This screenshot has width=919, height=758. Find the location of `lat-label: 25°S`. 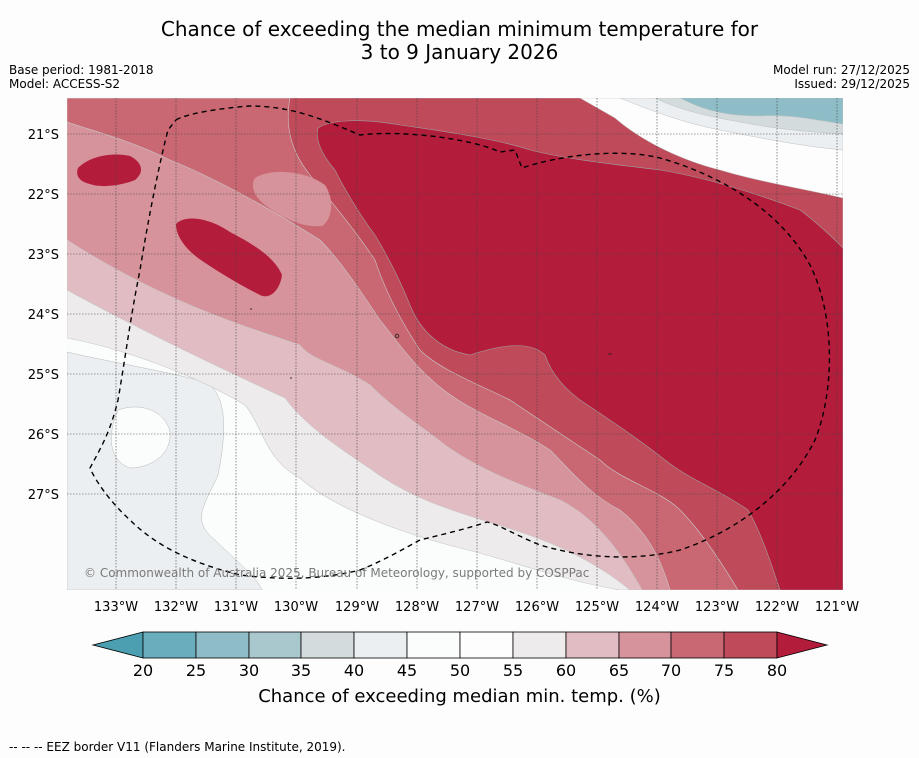

lat-label: 25°S is located at coordinates (43, 375).